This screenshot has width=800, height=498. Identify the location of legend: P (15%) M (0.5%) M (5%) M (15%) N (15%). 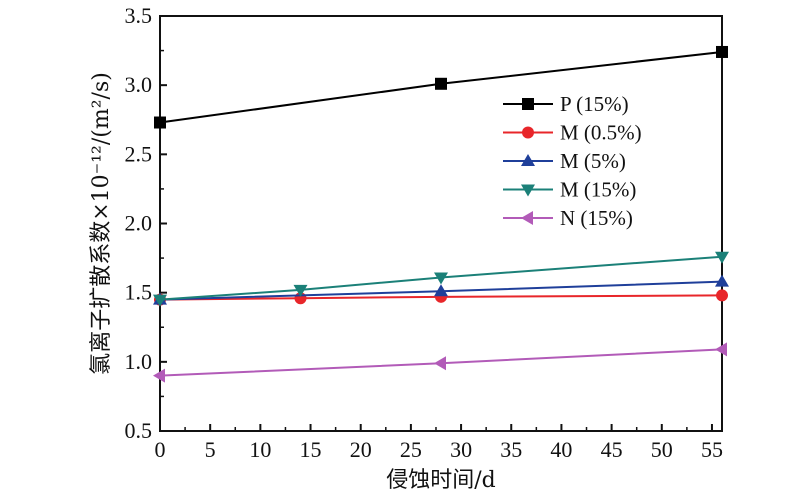
(572, 161).